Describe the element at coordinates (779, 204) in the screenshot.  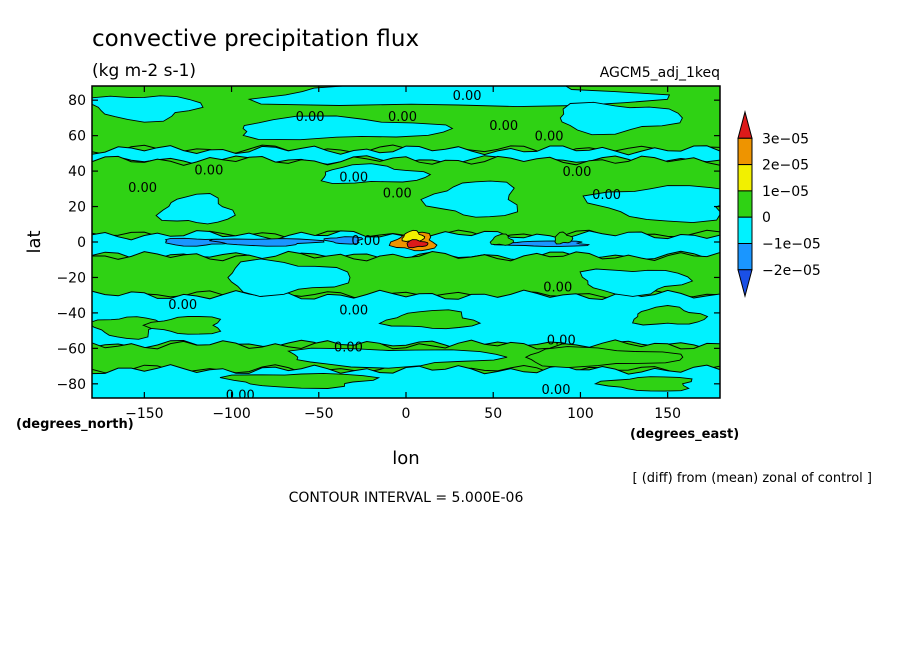
I see `colorbar-legend: 3e−05 2e−05 1e−05 0 −1e−05 −2e−05` at that location.